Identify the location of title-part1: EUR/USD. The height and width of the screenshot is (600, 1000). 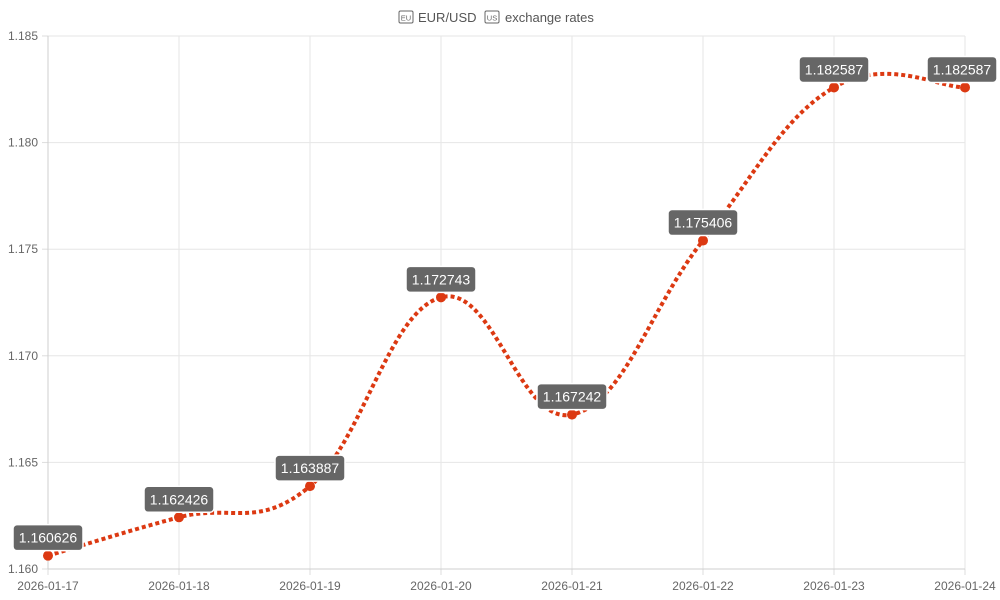
(447, 17).